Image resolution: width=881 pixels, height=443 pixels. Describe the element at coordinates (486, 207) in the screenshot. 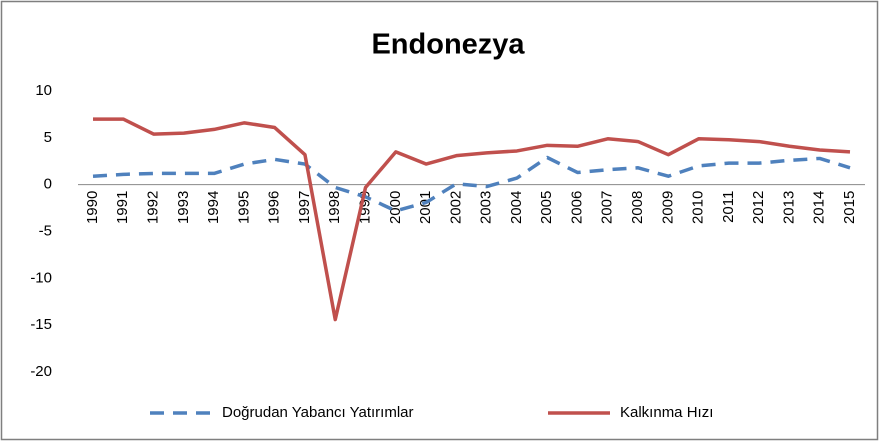

I see `x-tick-label: 2003` at that location.